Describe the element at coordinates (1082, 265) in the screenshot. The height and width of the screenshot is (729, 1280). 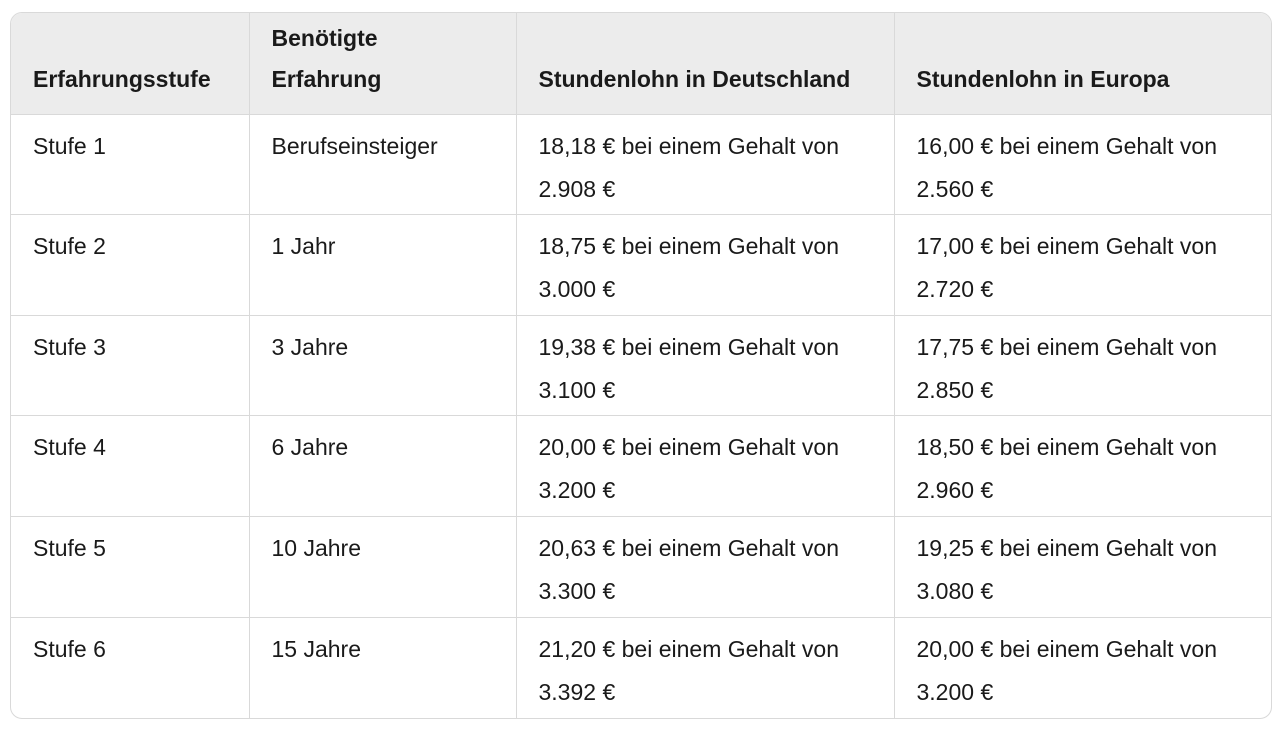
I see `cell-wage-europe: 17,00 € bei einem Gehalt von 2.720 €` at that location.